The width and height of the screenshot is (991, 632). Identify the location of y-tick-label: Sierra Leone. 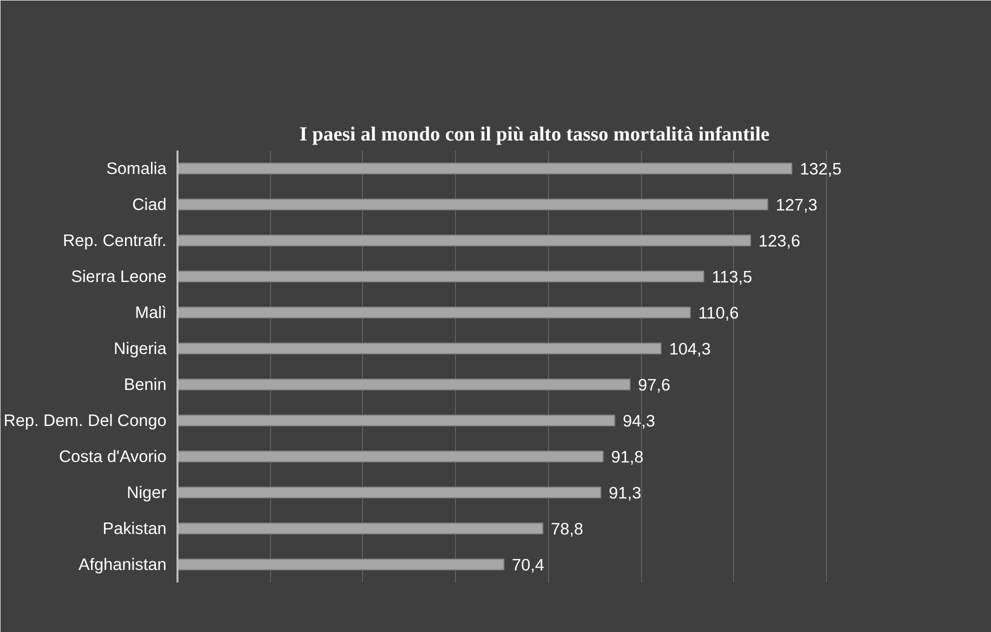
(118, 276).